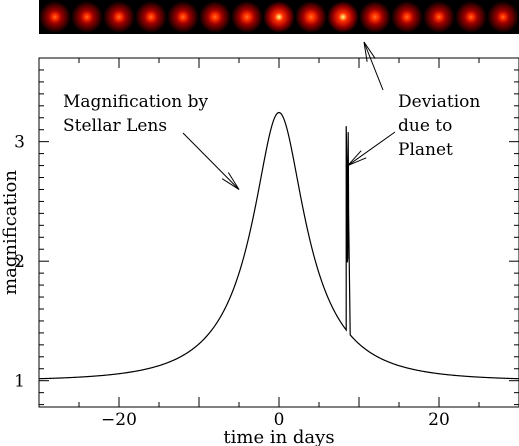 The image size is (519, 446). I want to click on y-tick-label: 2, so click(19, 262).